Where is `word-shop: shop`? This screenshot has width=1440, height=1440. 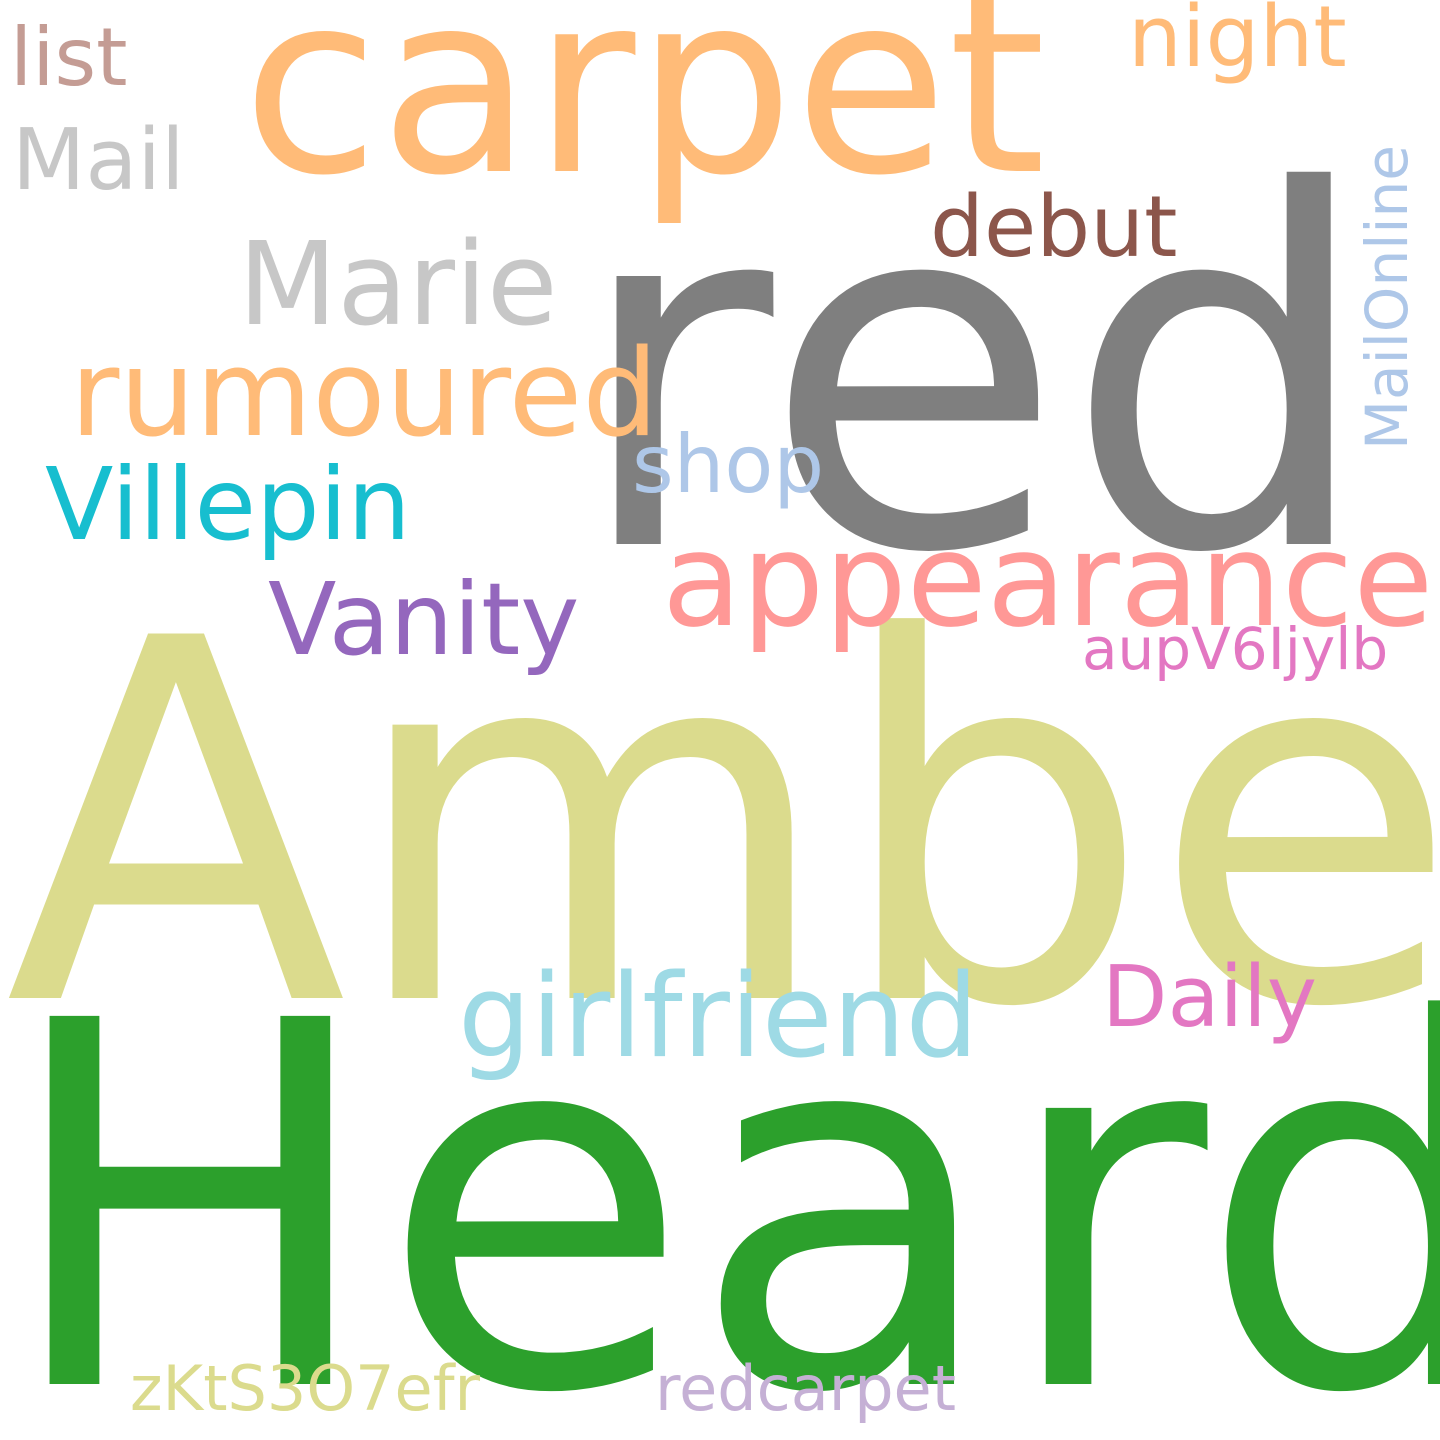
word-shop: shop is located at coordinates (728, 464).